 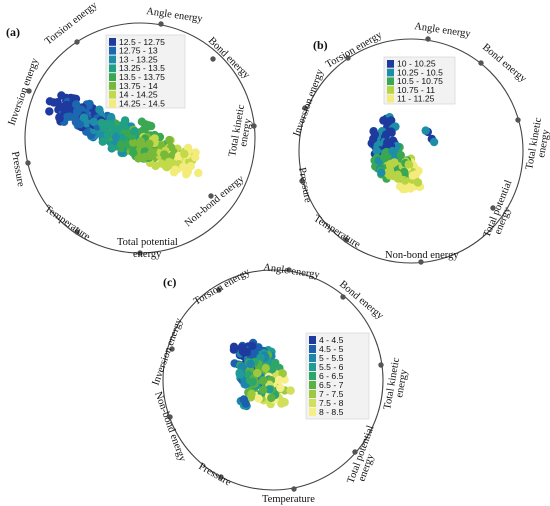 I want to click on anchor-label: Temperature, so click(x=336, y=232).